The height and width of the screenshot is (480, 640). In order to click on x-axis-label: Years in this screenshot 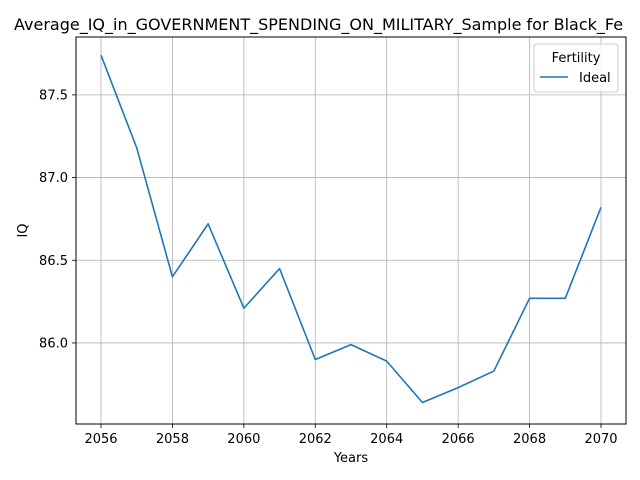, I will do `click(351, 458)`.